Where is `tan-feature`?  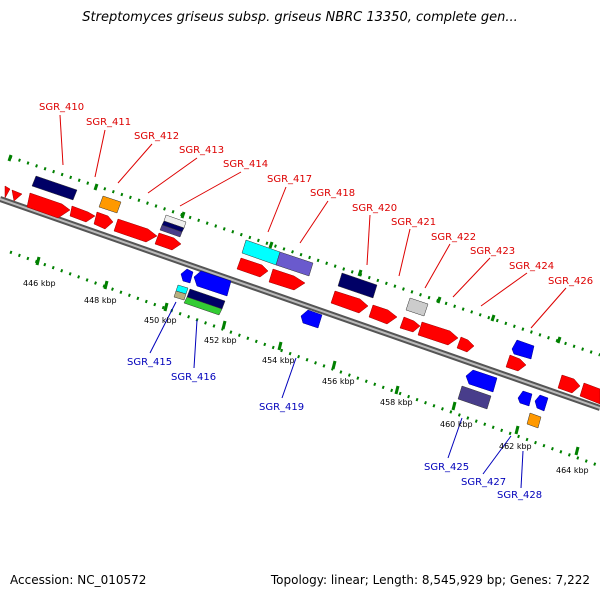 tan-feature is located at coordinates (180, 295).